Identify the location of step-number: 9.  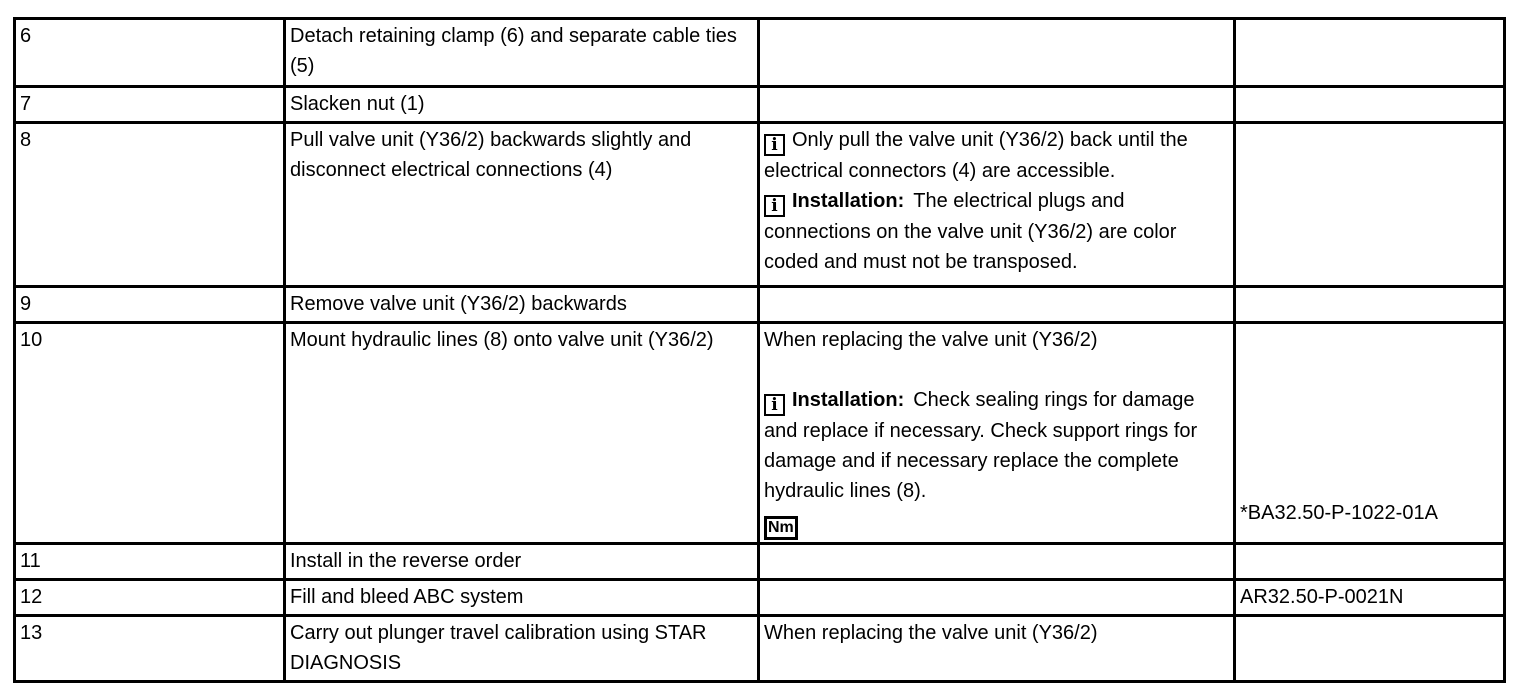
(26, 304).